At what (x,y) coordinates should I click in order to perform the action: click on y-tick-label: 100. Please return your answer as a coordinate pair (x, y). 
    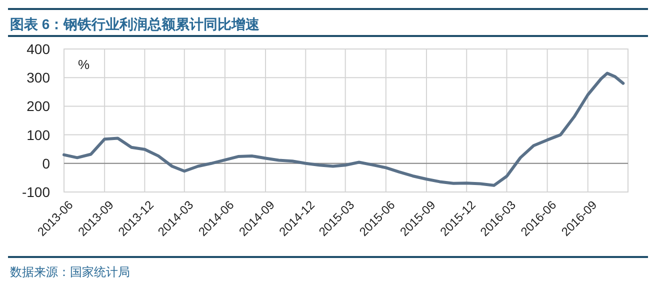
    Looking at the image, I should click on (38, 134).